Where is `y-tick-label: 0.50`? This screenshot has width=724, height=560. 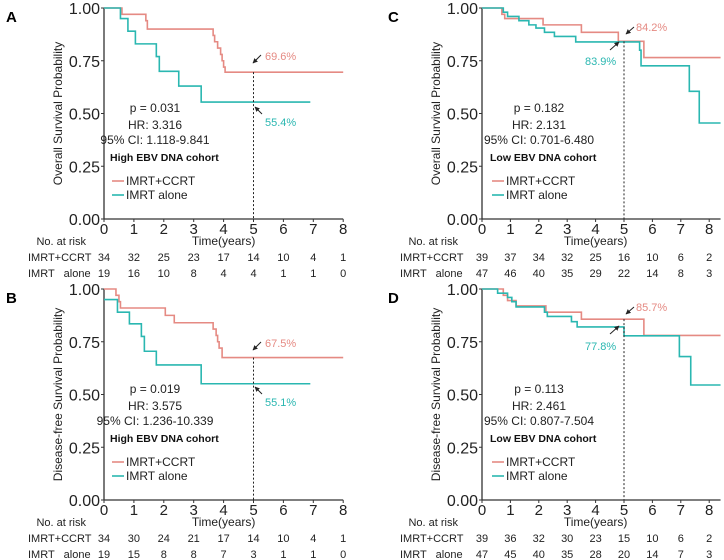
y-tick-label: 0.50 is located at coordinates (462, 115).